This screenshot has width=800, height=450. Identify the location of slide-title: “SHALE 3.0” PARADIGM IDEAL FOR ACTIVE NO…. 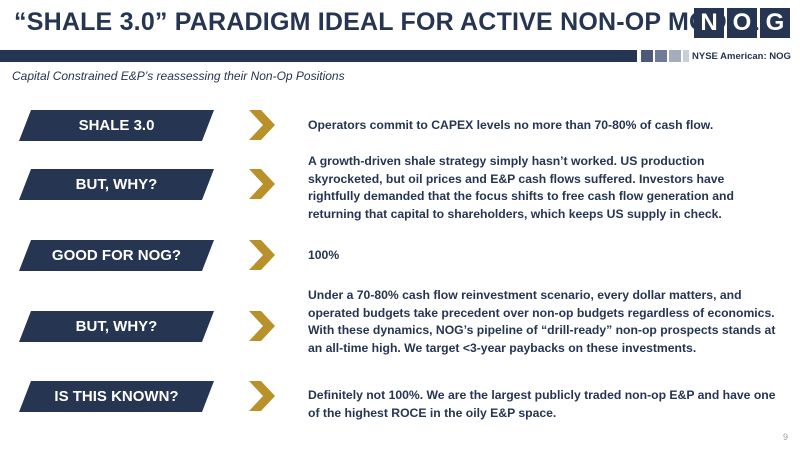
(387, 22).